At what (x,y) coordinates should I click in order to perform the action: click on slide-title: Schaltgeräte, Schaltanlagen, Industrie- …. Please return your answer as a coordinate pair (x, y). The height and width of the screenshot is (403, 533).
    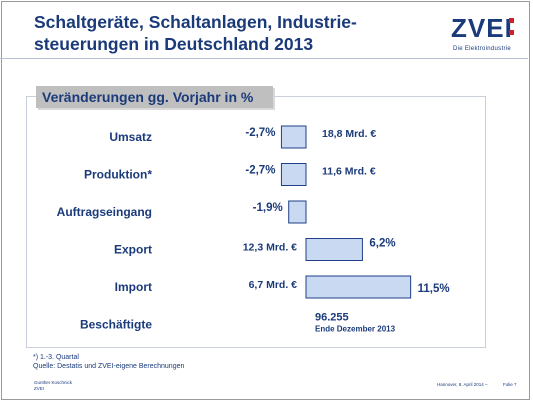
    Looking at the image, I should click on (229, 33).